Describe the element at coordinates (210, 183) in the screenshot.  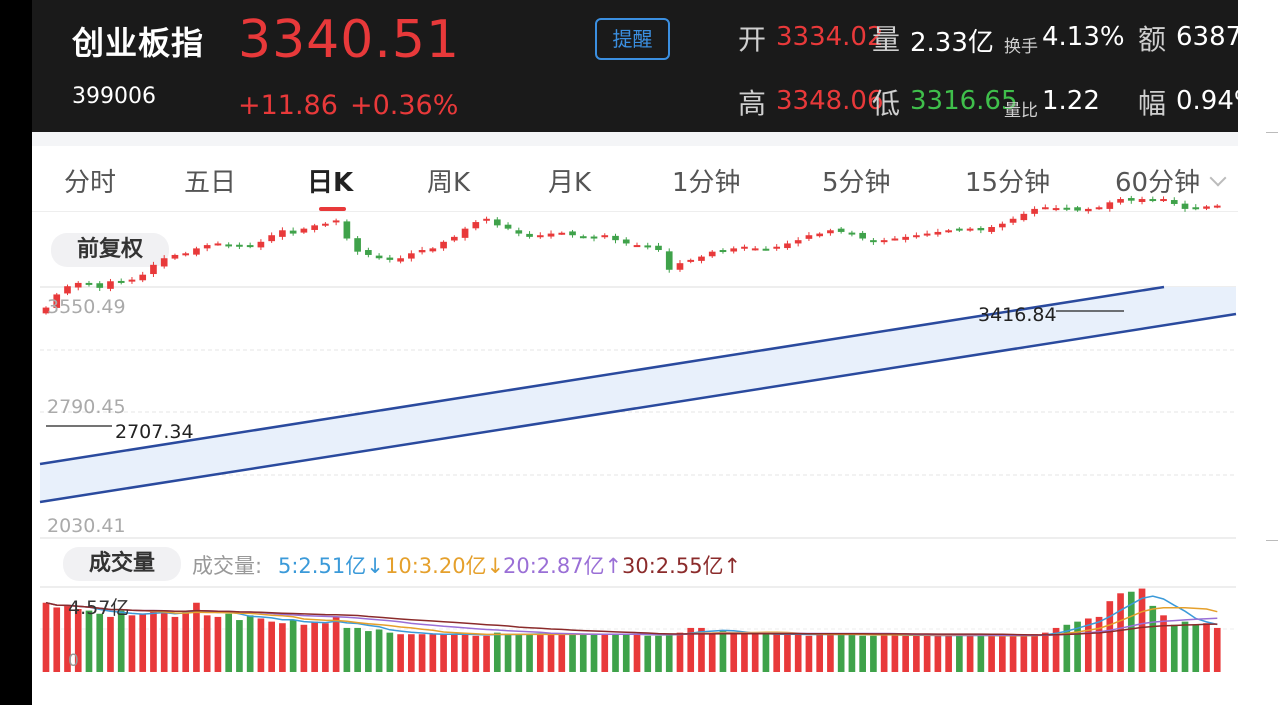
I see `tab-five-day: 五日` at that location.